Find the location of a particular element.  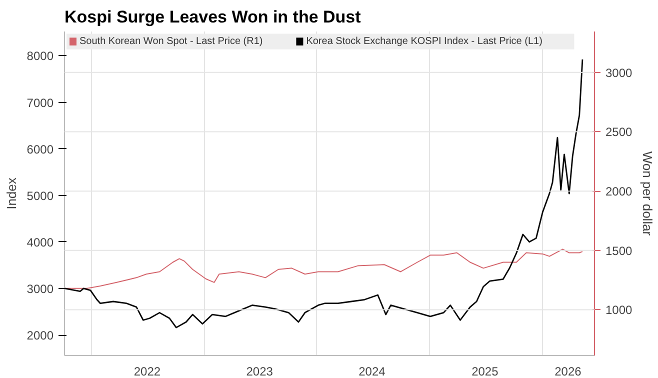

legend-label: South Korean Won Spot - Last Price (R1) is located at coordinates (171, 42).